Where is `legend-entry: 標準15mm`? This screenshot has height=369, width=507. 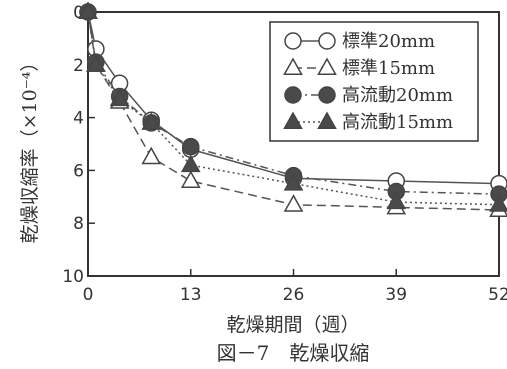
legend-entry: 標準15mm is located at coordinates (359, 68).